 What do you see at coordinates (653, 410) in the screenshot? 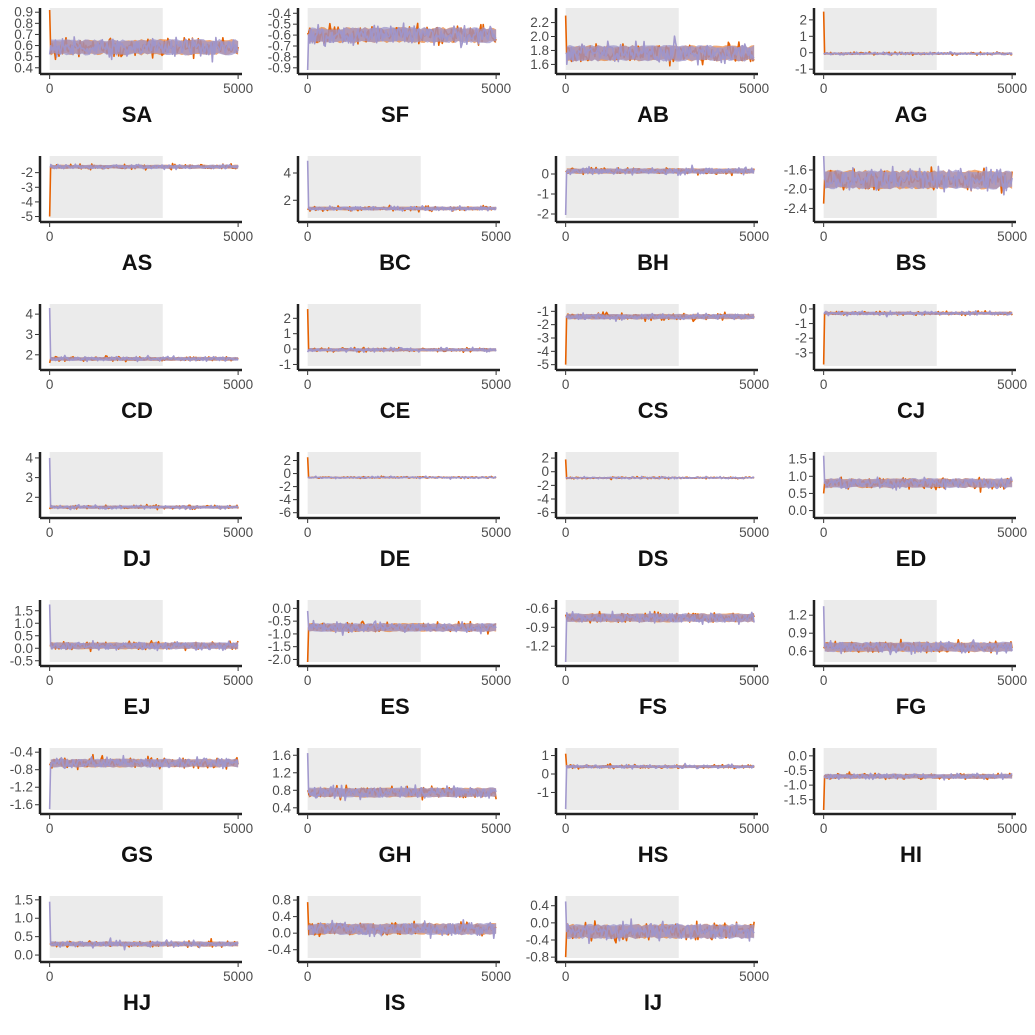
I see `panel-title-cs: CS` at bounding box center [653, 410].